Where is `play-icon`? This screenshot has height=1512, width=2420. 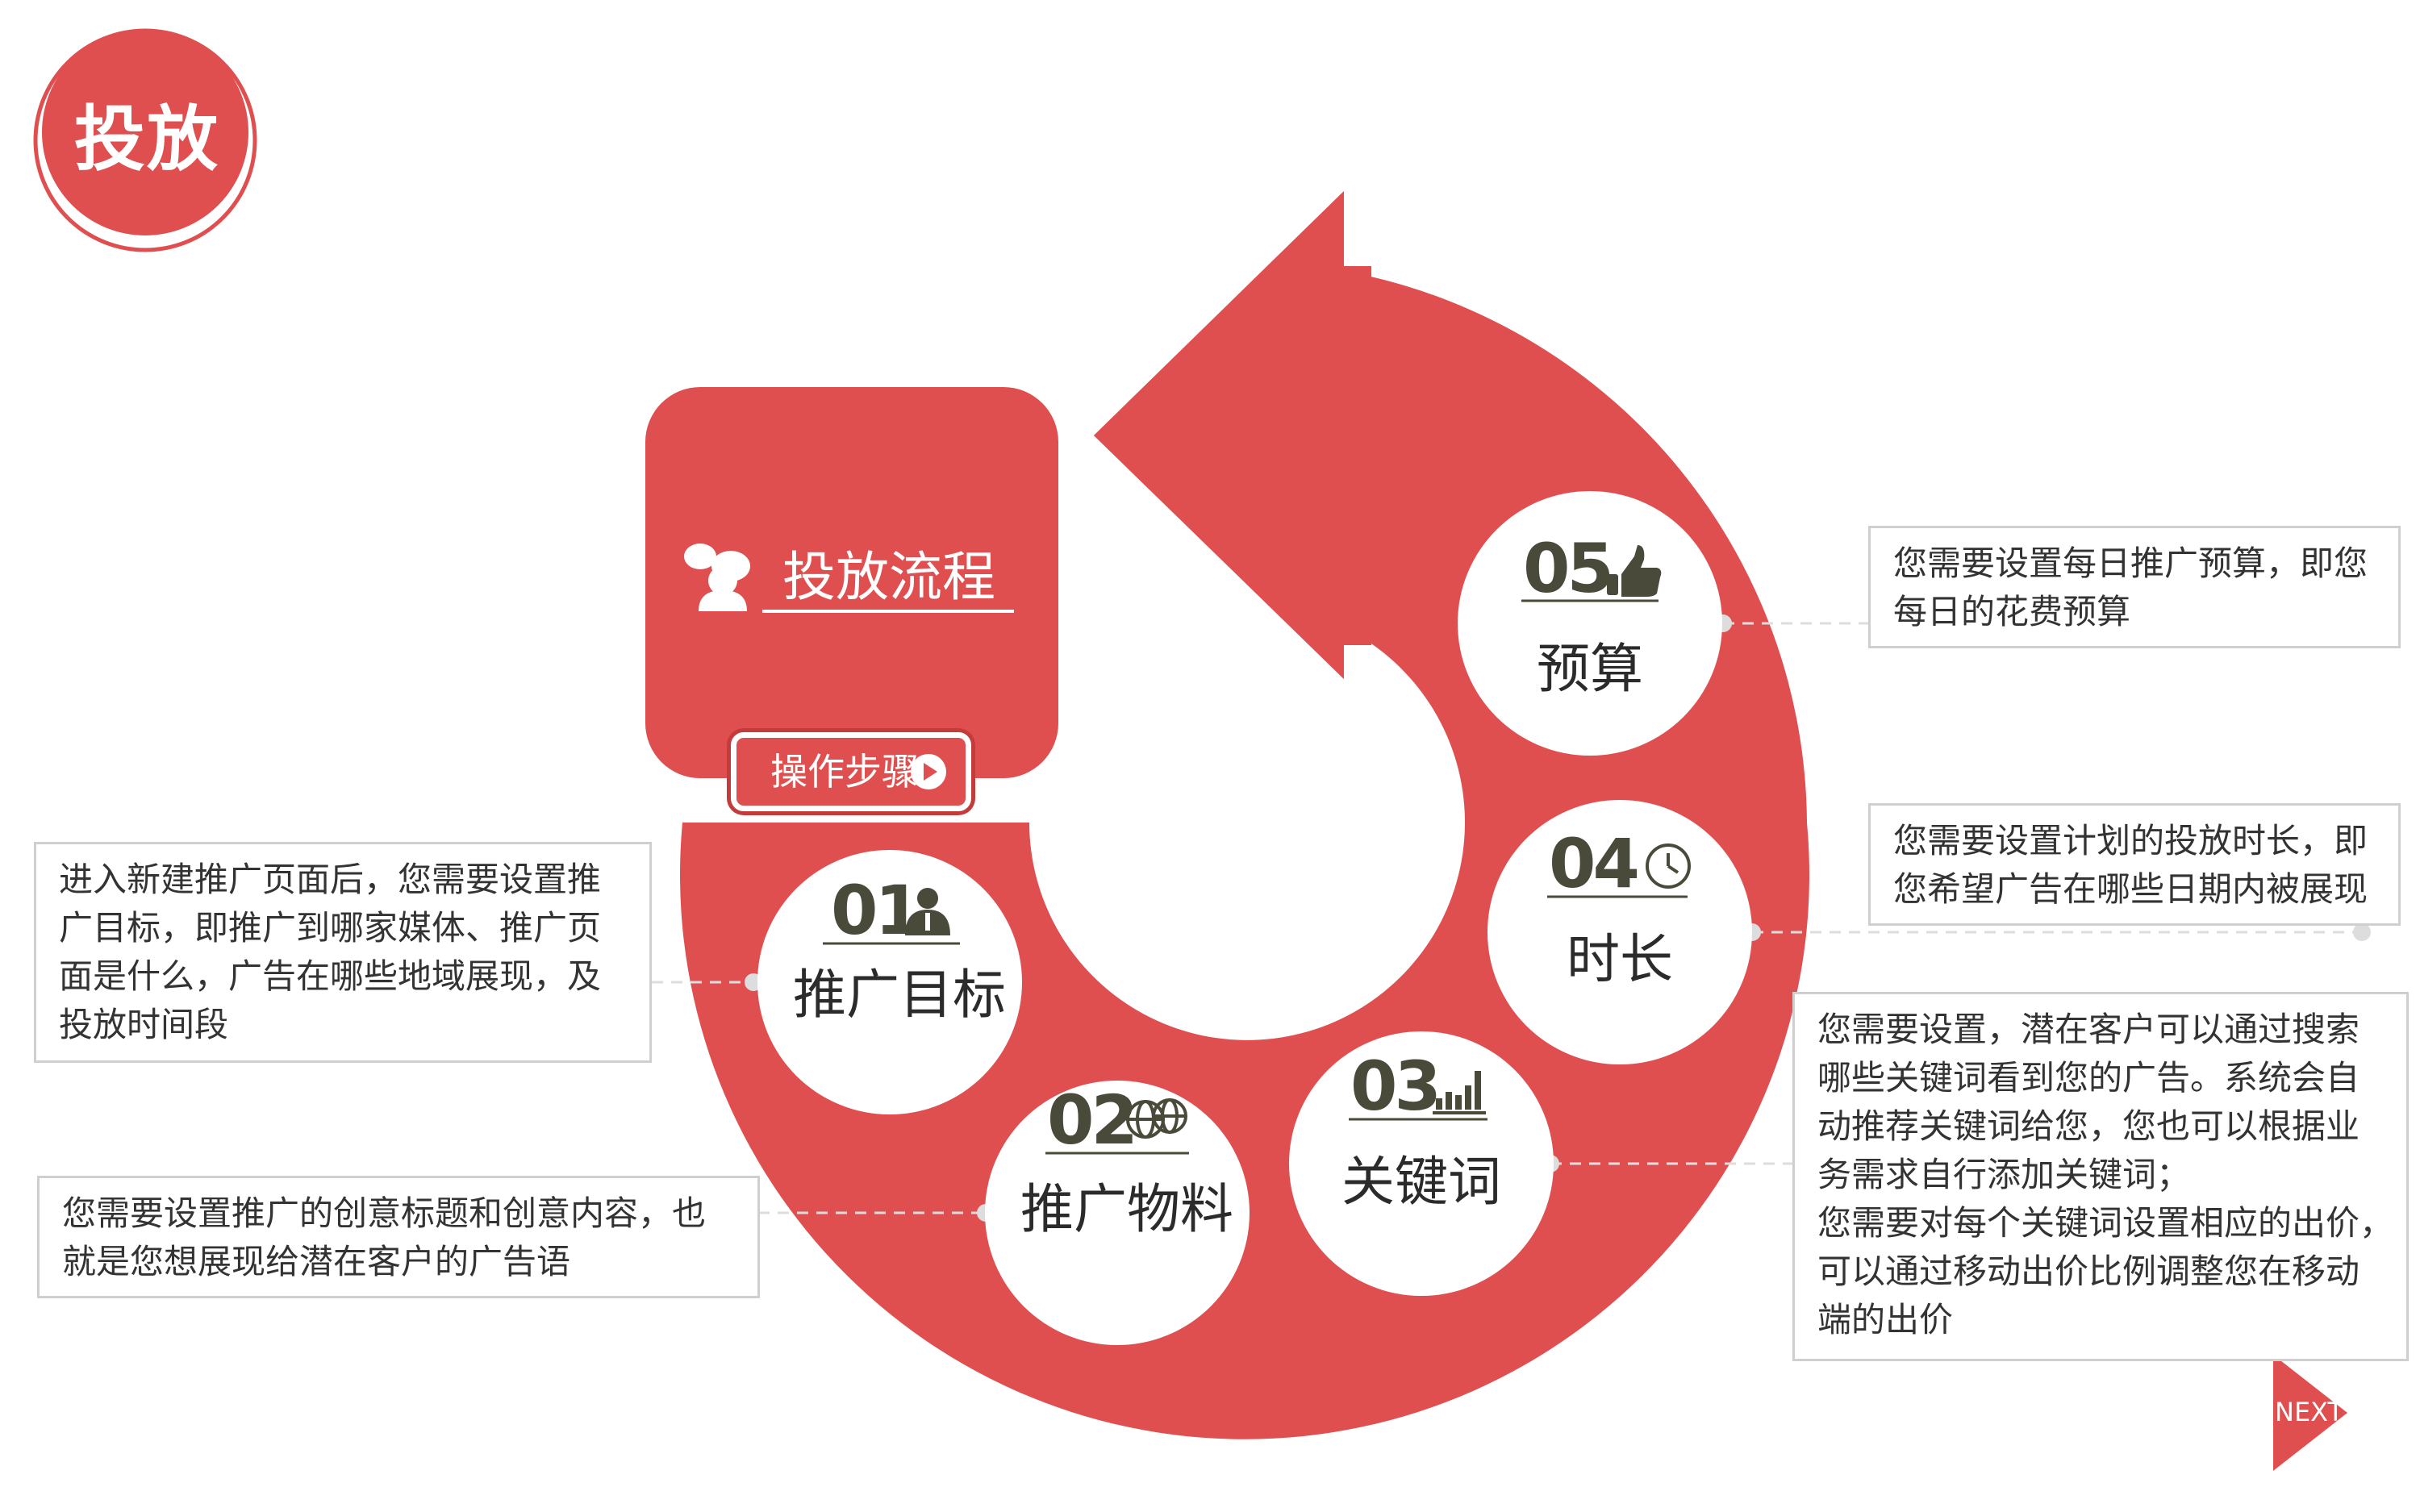
play-icon is located at coordinates (929, 772).